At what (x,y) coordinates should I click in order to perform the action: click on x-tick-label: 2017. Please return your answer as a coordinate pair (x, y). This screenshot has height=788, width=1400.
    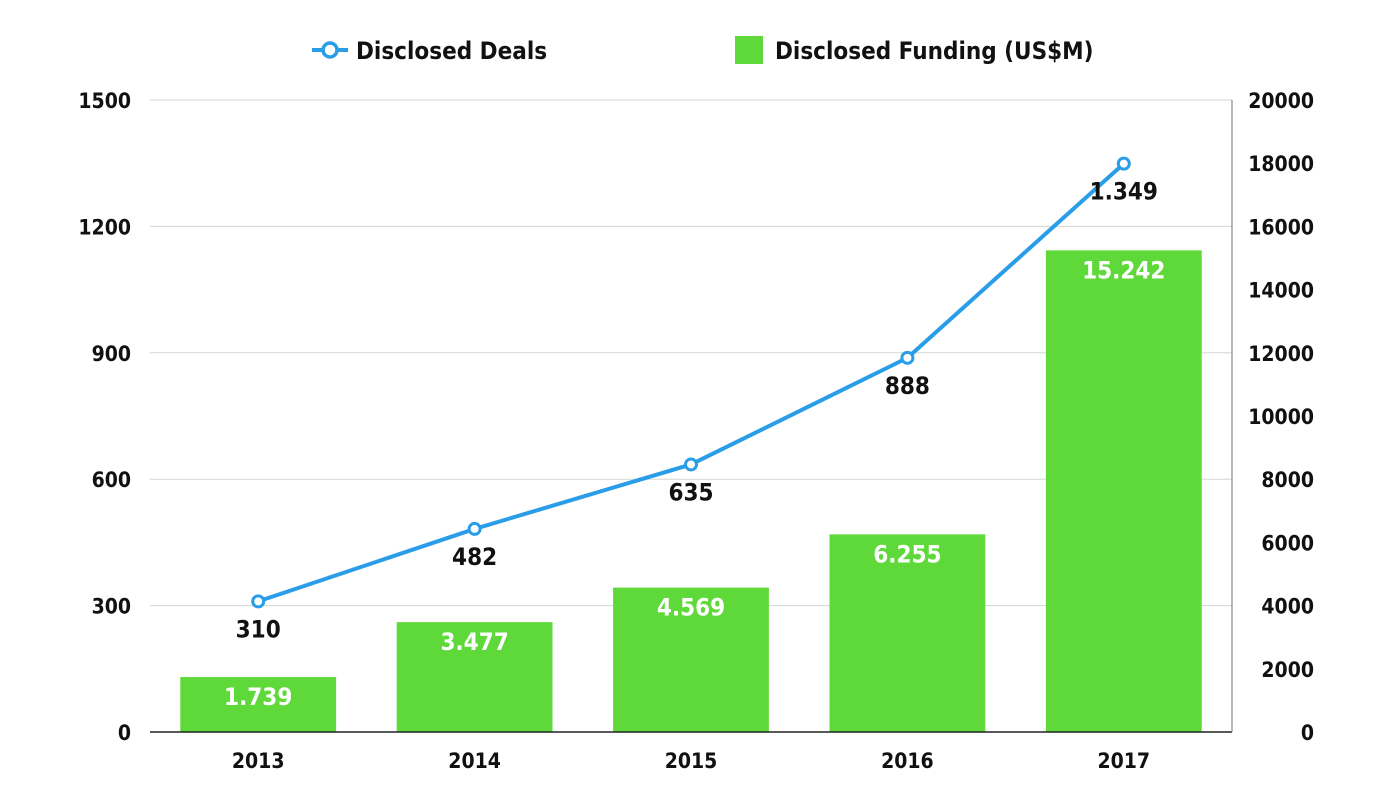
    Looking at the image, I should click on (1124, 761).